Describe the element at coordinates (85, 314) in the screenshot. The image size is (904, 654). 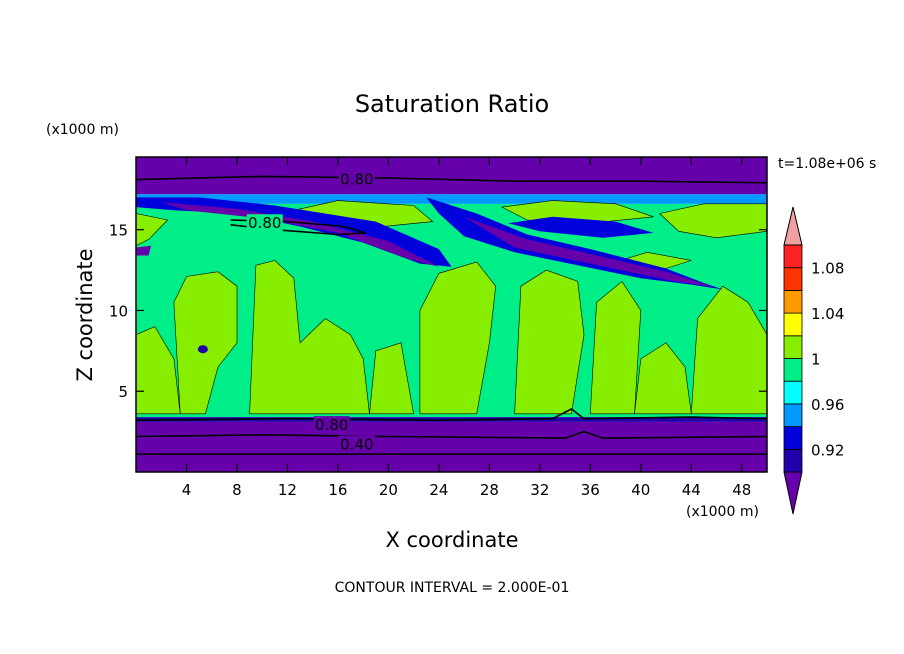
I see `y-axis-label: Z coordinate` at that location.